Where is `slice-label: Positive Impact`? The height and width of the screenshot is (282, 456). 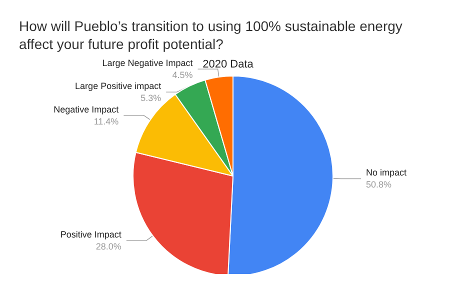 slice-label: Positive Impact is located at coordinates (91, 235).